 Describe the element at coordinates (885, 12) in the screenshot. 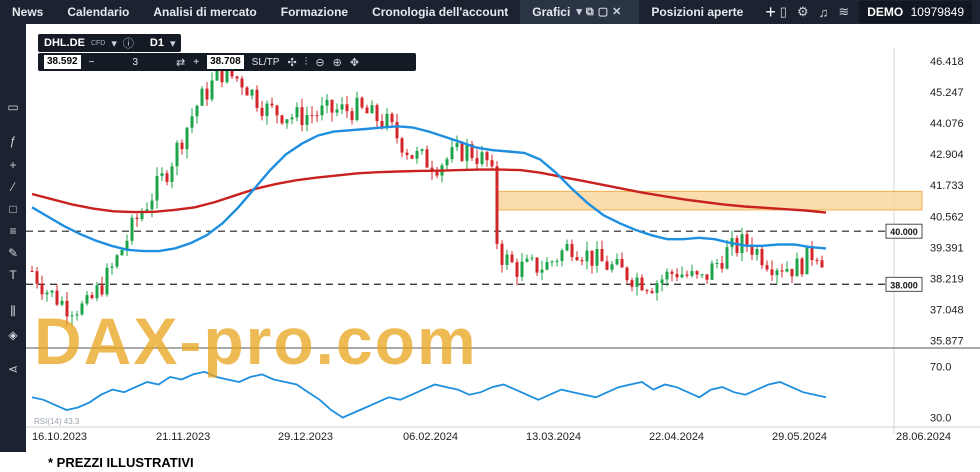

I see `demo-label: DEMO` at that location.